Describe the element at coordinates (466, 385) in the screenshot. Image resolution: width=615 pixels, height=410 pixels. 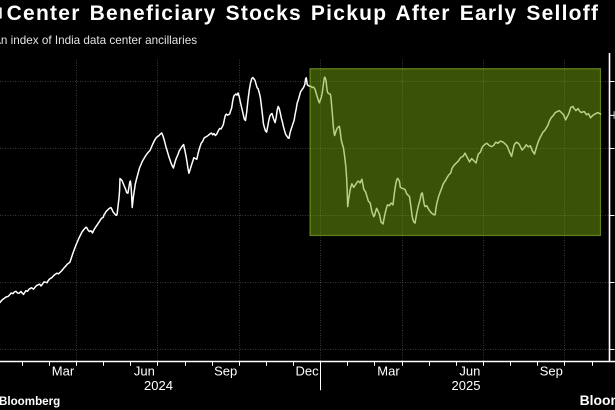
I see `svg-text: 2025` at that location.